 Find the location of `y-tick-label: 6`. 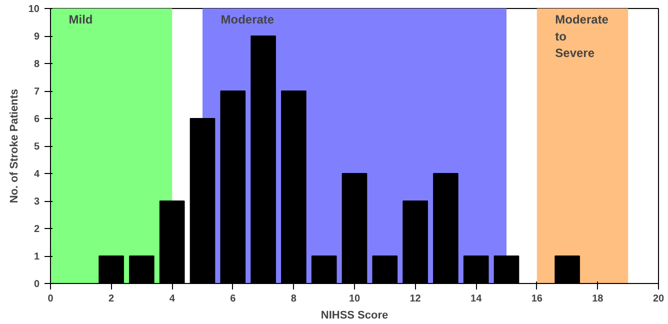

y-tick-label: 6 is located at coordinates (37, 119).